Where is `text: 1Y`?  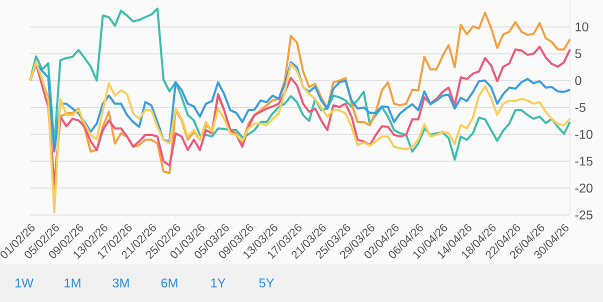
text: 1Y is located at coordinates (218, 283).